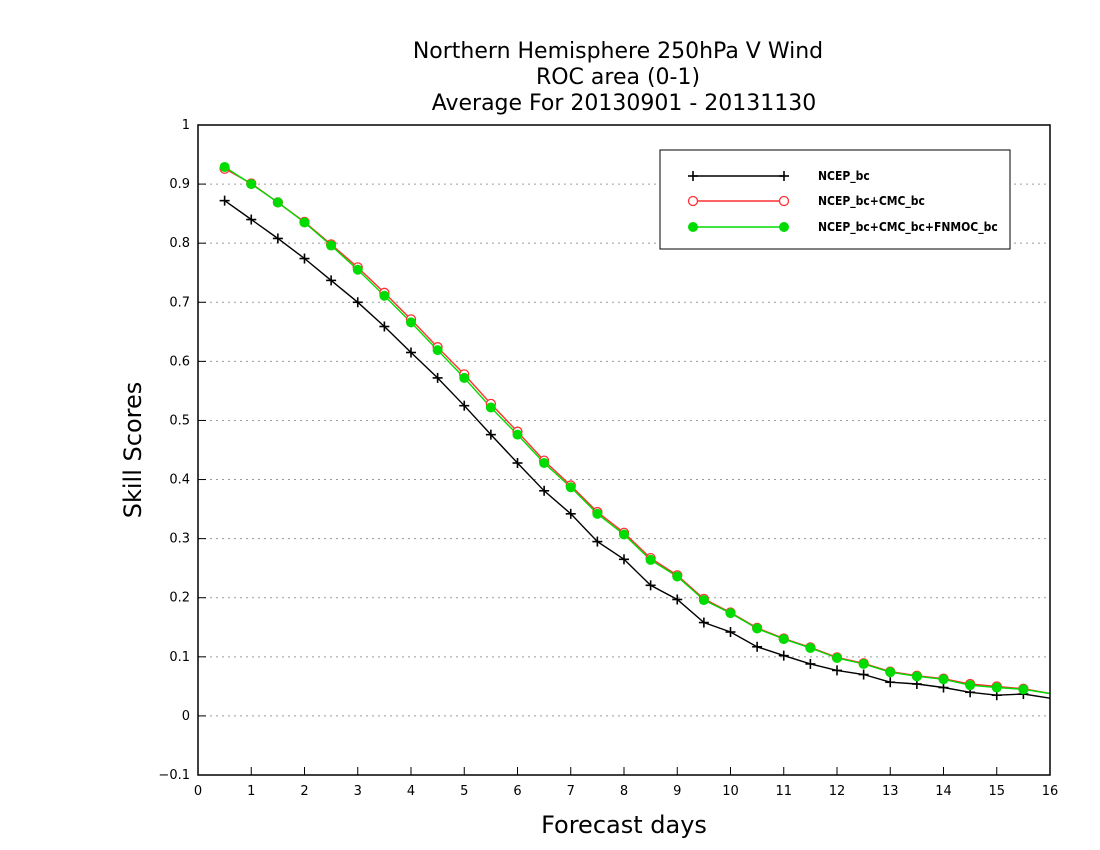 Image resolution: width=1100 pixels, height=850 pixels. What do you see at coordinates (179, 420) in the screenshot?
I see `y-tick-label: 0.5` at bounding box center [179, 420].